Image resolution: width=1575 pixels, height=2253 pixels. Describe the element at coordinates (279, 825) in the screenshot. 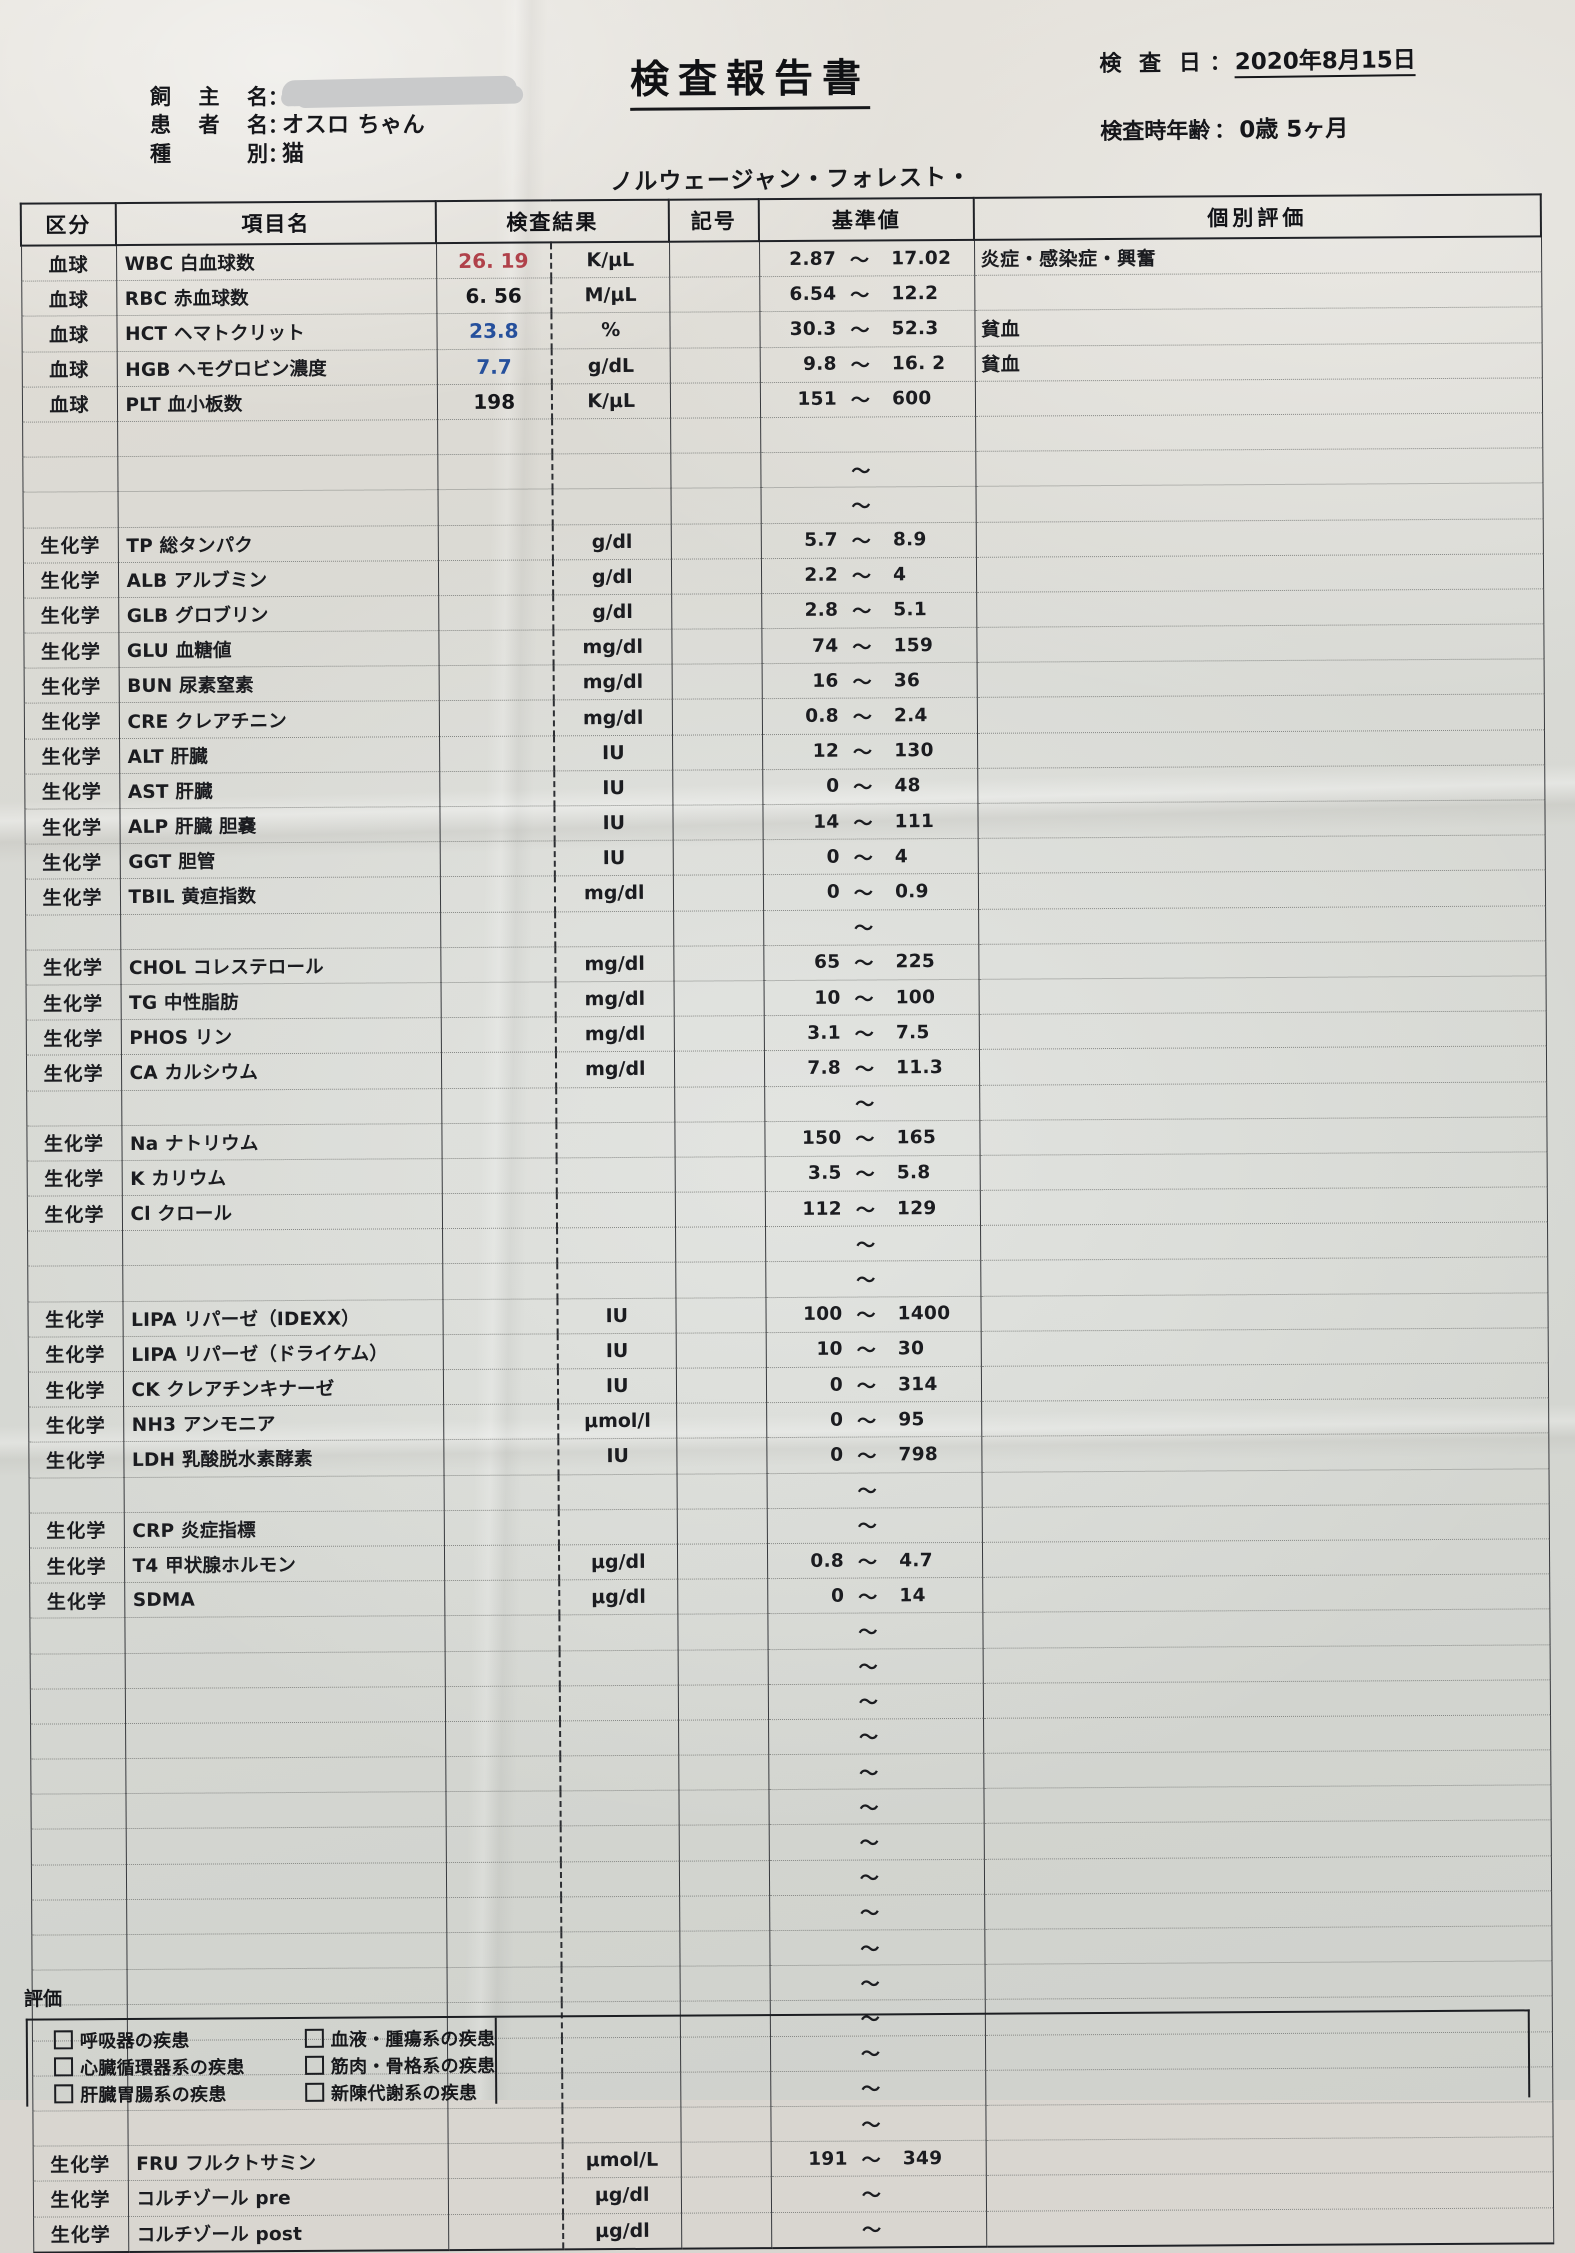

I see `cell-item: ALP 肝臓 胆嚢` at that location.